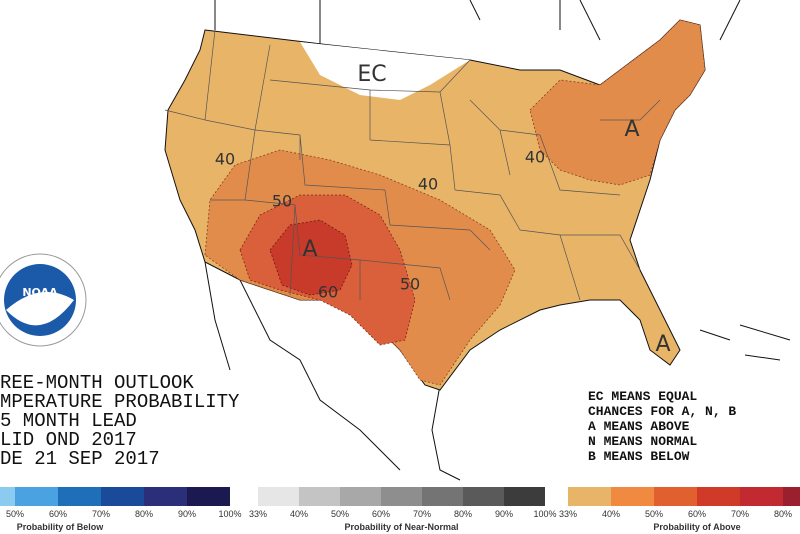 The image size is (800, 534). Describe the element at coordinates (696, 527) in the screenshot. I see `legend-title: Probability of Above` at that location.